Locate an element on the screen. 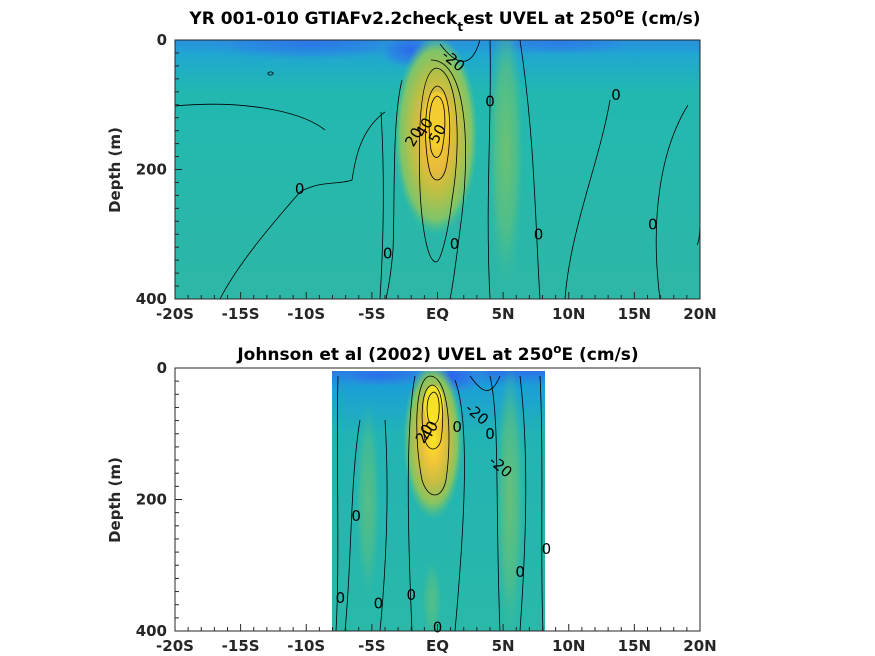 The height and width of the screenshot is (656, 875). panel-2-contours is located at coordinates (439, 503).